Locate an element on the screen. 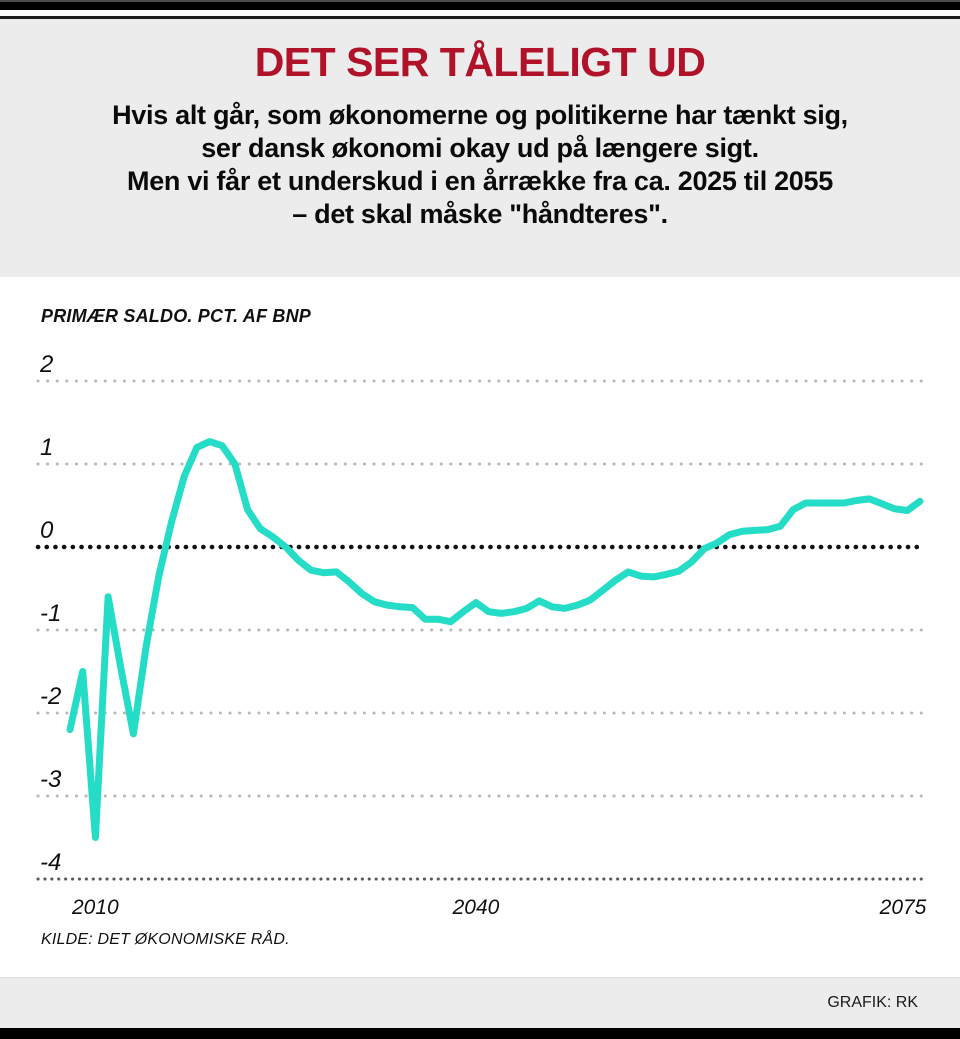  page-title: DET SER TÅLELIGT UD is located at coordinates (480, 62).